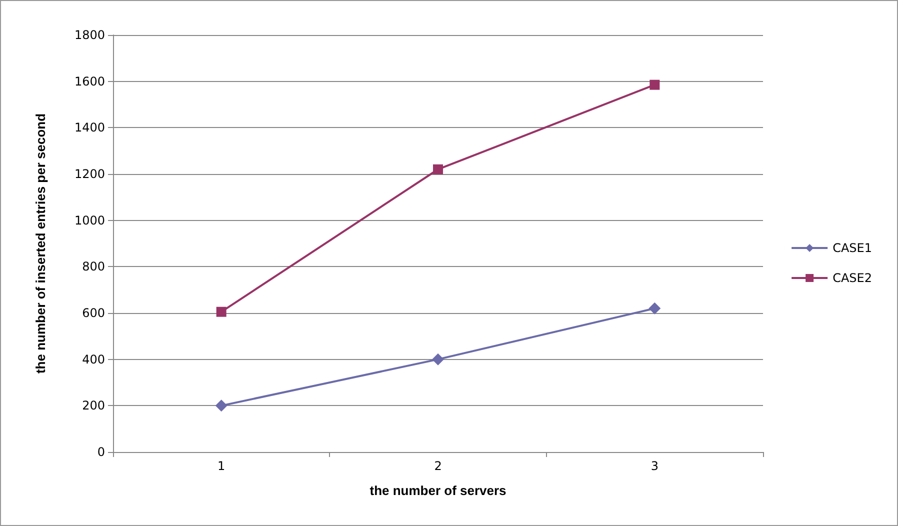  I want to click on y-axis-title: the number of inserted entries per second, so click(40, 243).